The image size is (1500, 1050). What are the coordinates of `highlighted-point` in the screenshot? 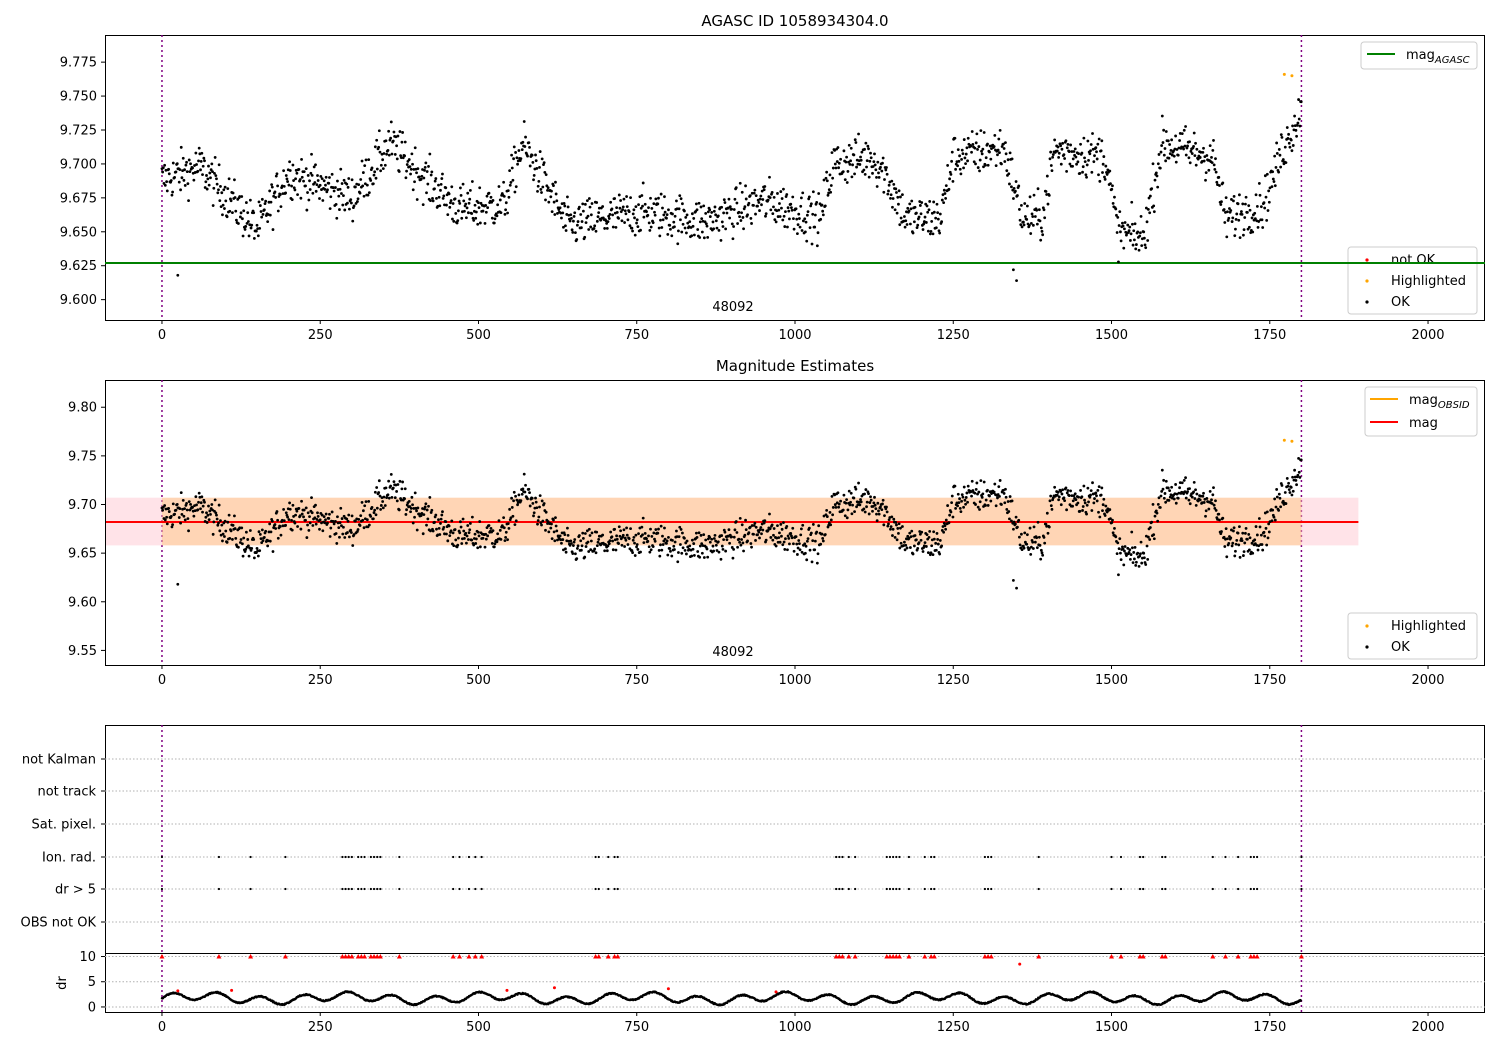 It's located at (1292, 76).